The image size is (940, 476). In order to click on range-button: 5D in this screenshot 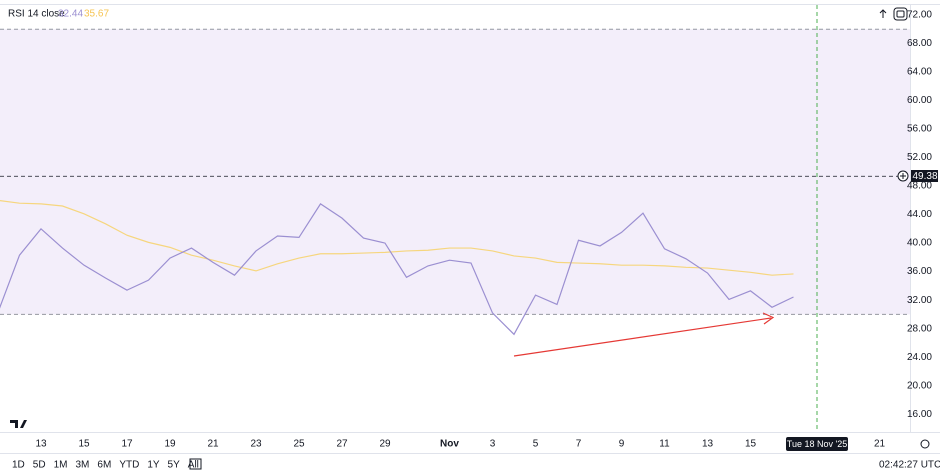, I will do `click(39, 465)`.